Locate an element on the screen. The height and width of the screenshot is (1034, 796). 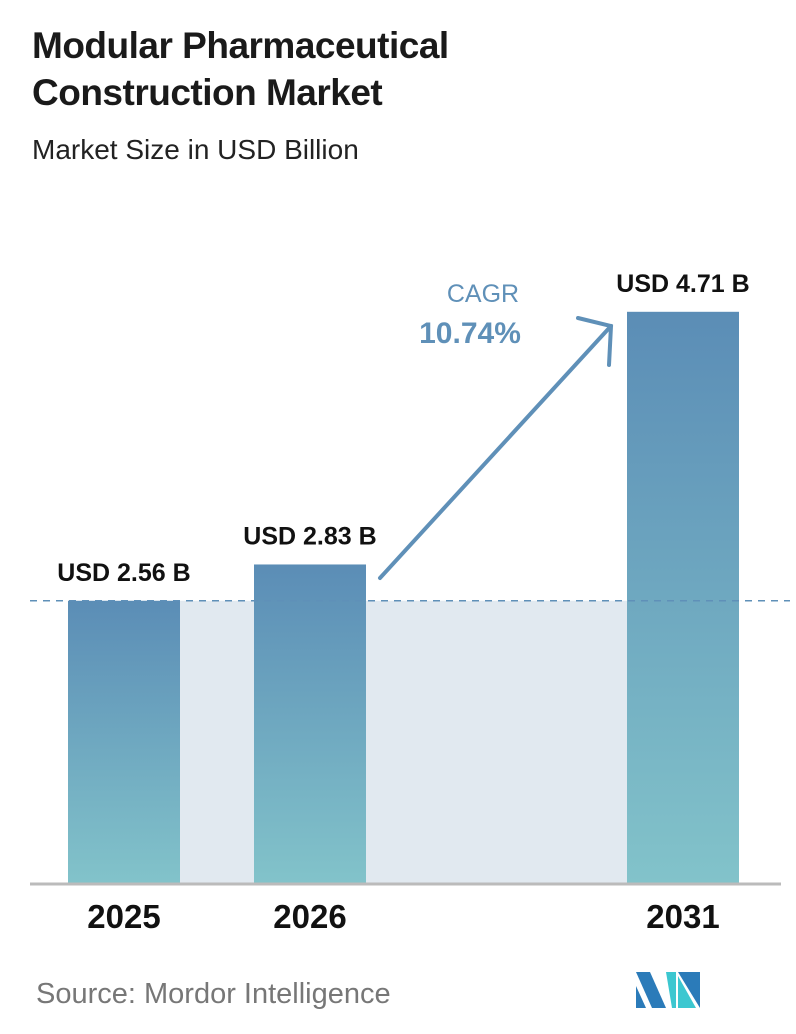
cagr-arrow is located at coordinates (496, 448).